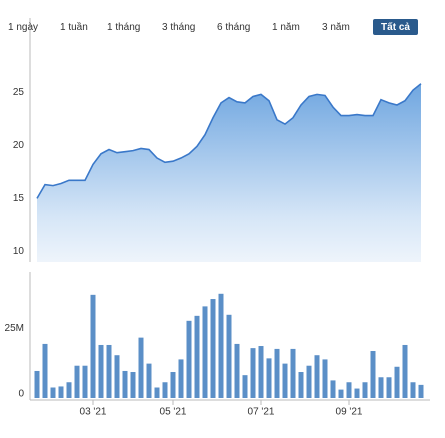 The height and width of the screenshot is (438, 445). Describe the element at coordinates (93, 412) in the screenshot. I see `x-tick-label: 03 '21` at that location.